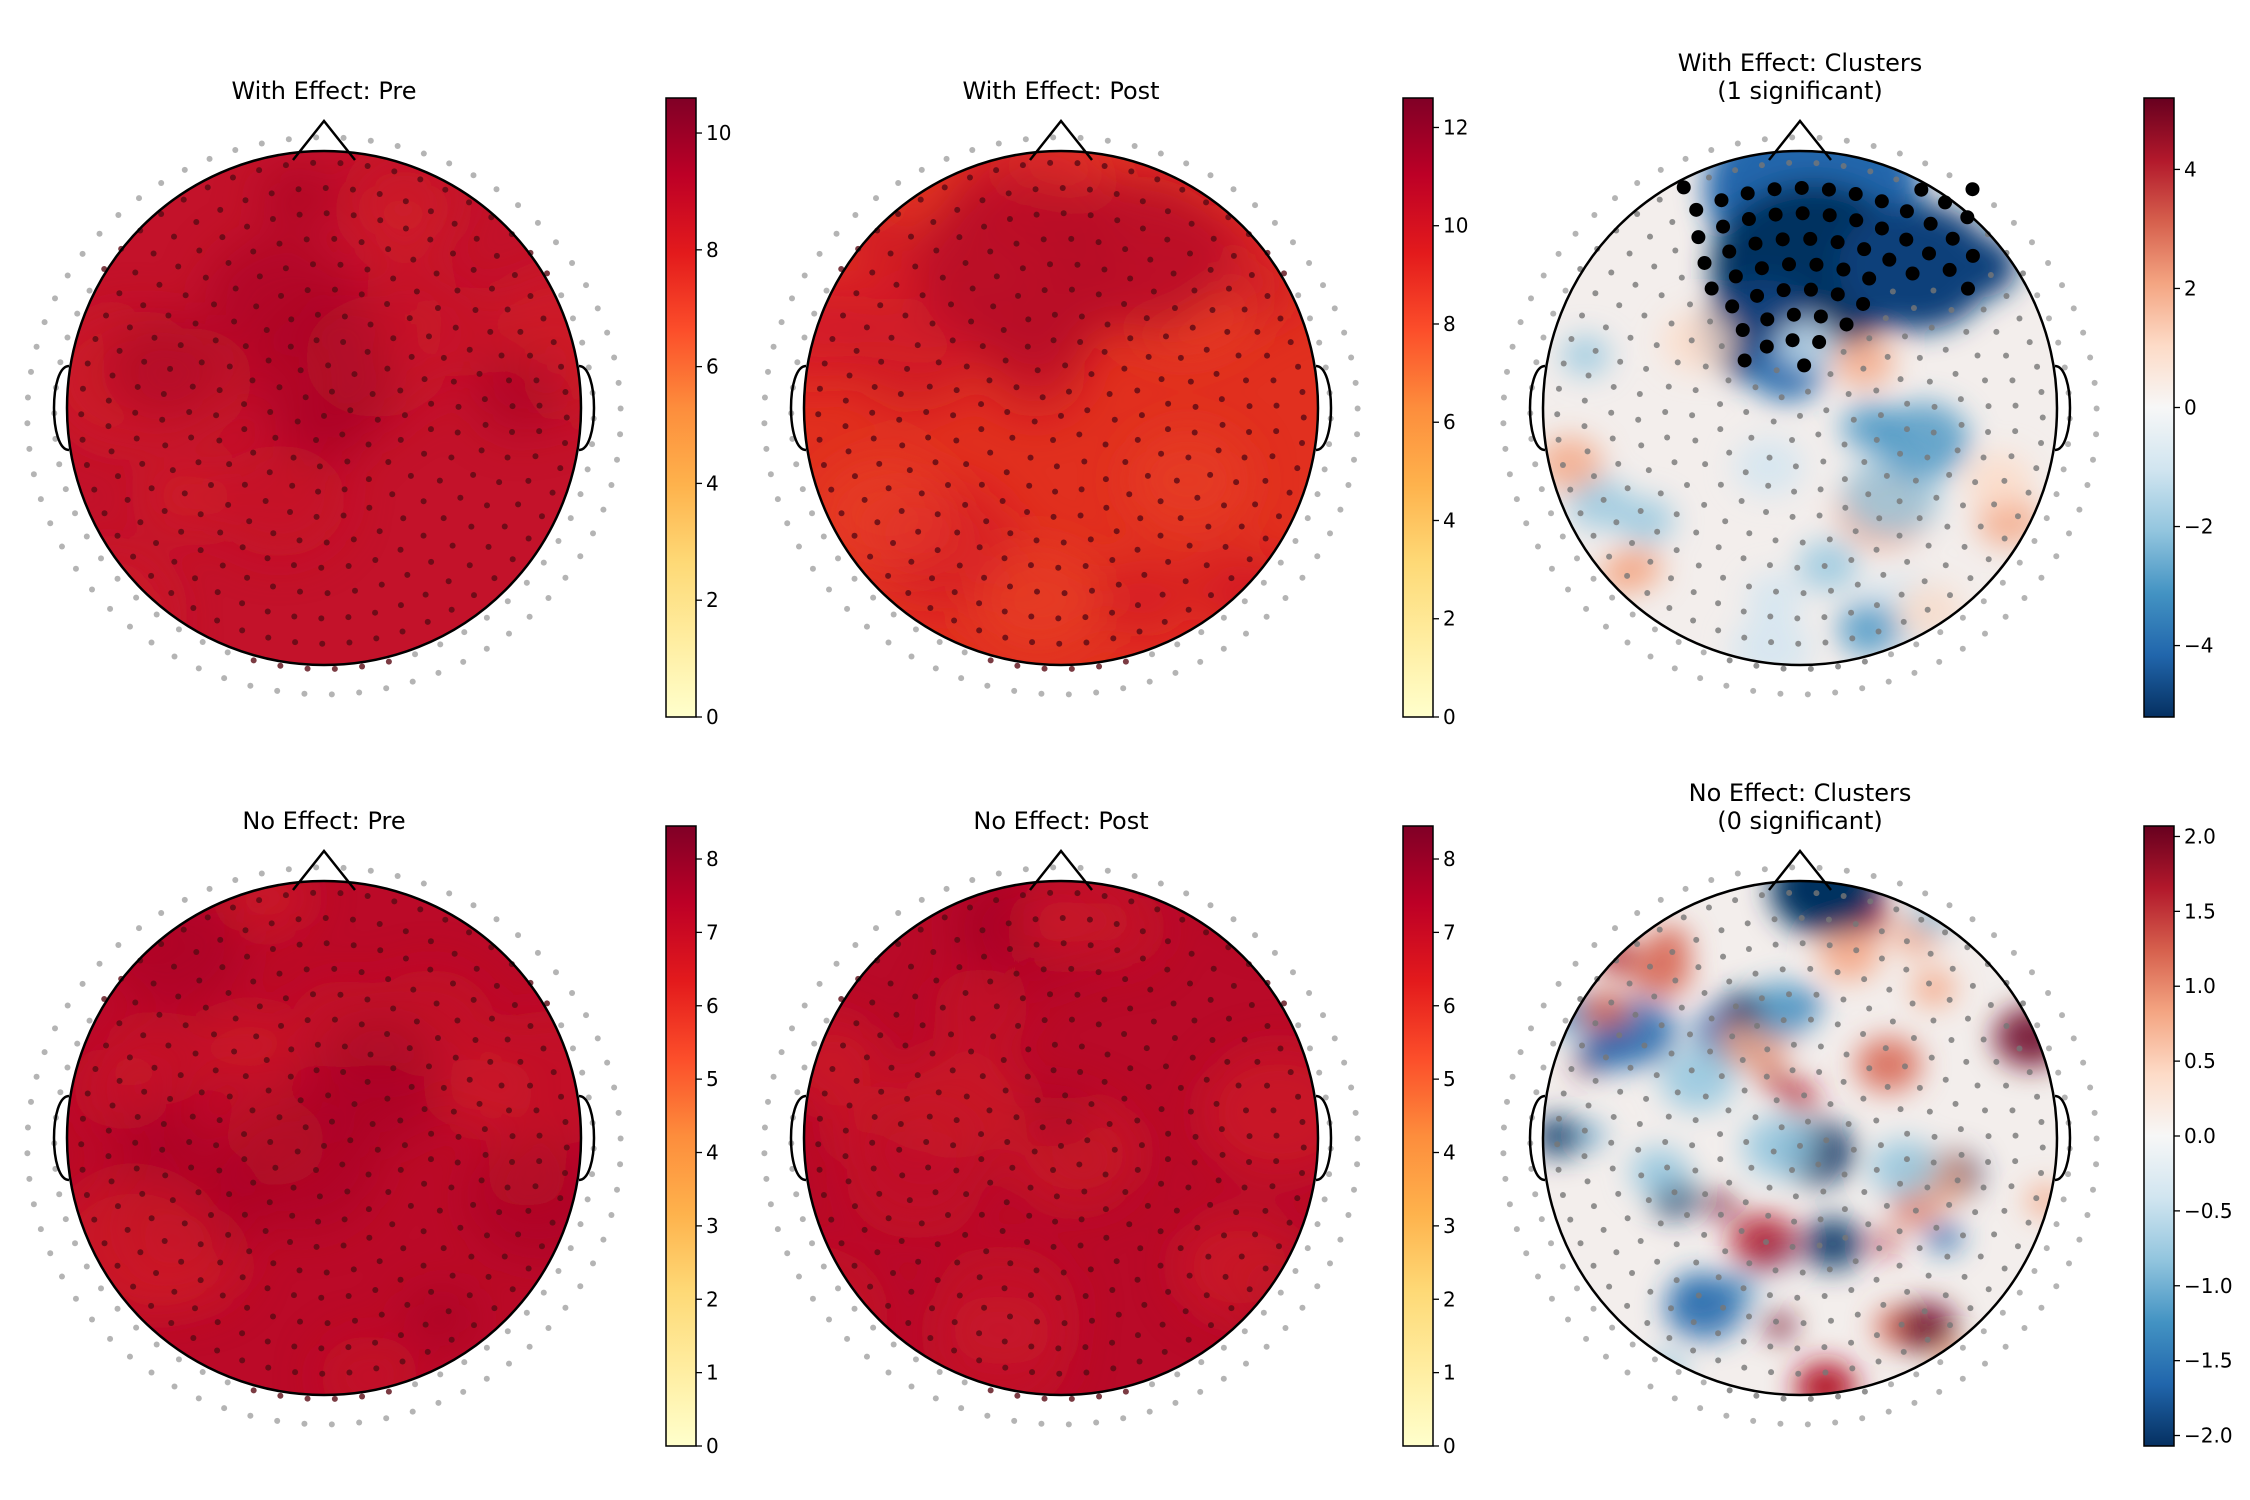 Image resolution: width=2250 pixels, height=1500 pixels. What do you see at coordinates (712, 600) in the screenshot?
I see `colorbar-tick-label: 2` at bounding box center [712, 600].